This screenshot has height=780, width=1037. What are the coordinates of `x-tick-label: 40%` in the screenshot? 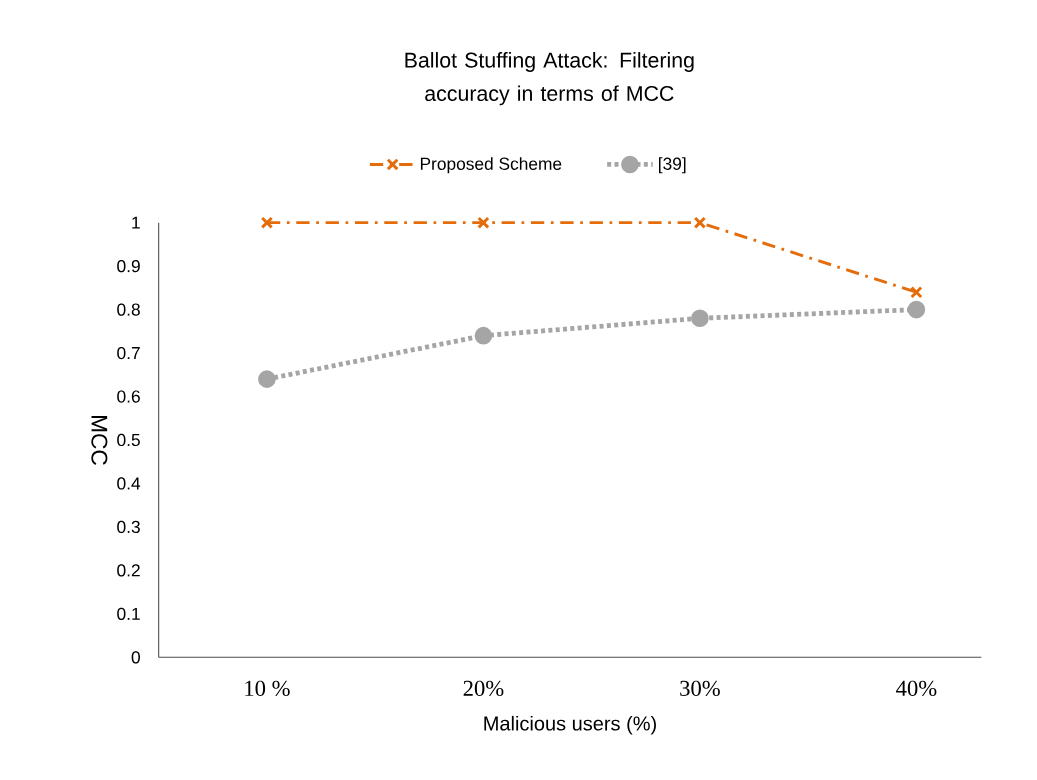 It's located at (916, 688).